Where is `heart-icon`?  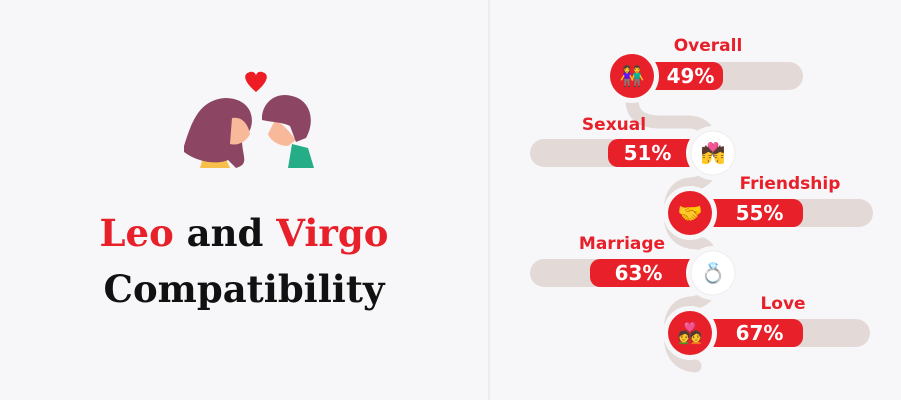
heart-icon is located at coordinates (256, 81).